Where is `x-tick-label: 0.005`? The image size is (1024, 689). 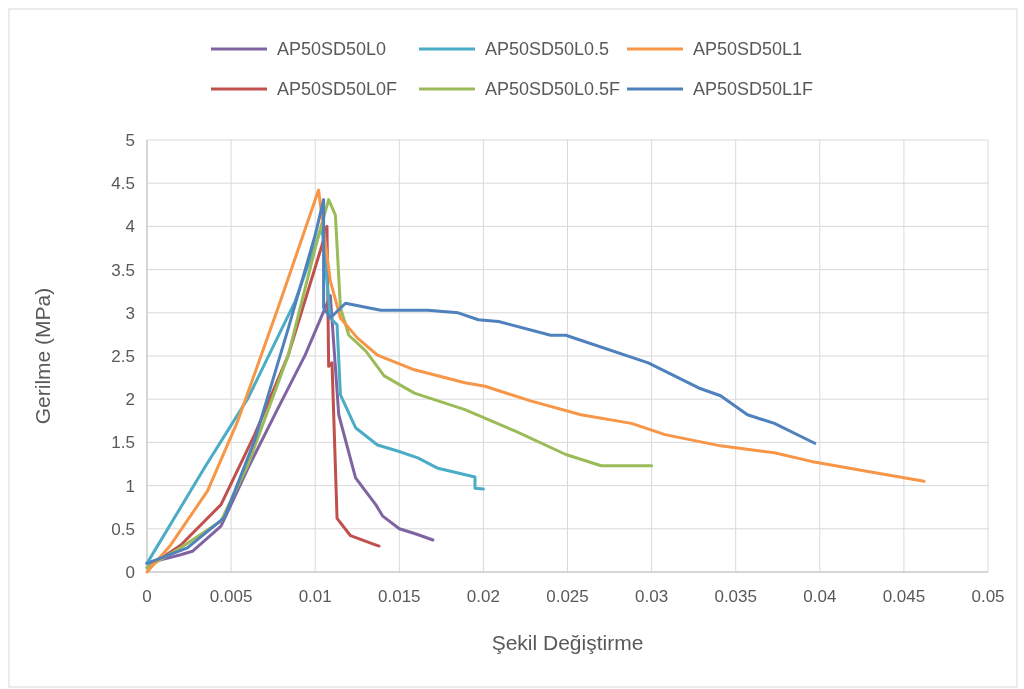 x-tick-label: 0.005 is located at coordinates (231, 596).